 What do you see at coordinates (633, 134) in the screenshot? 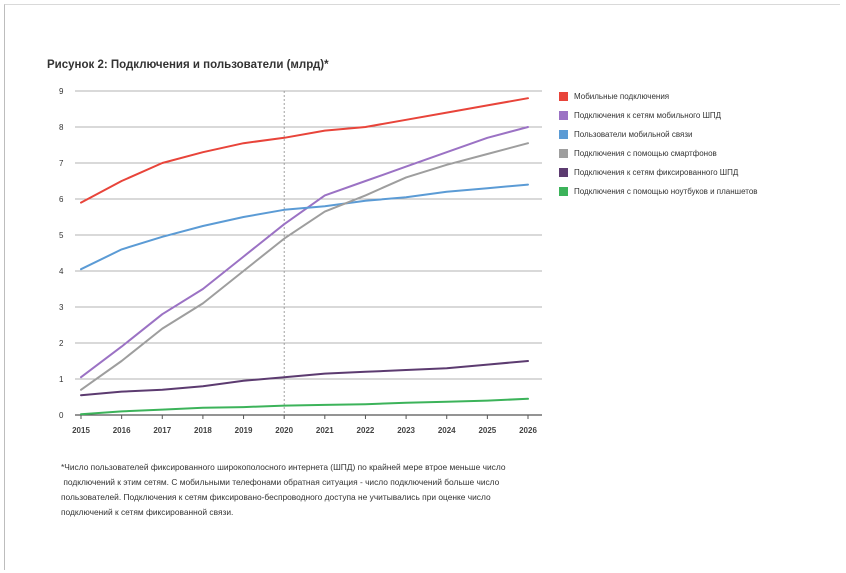
I see `legend-label: Пользователи мобильной связи` at bounding box center [633, 134].